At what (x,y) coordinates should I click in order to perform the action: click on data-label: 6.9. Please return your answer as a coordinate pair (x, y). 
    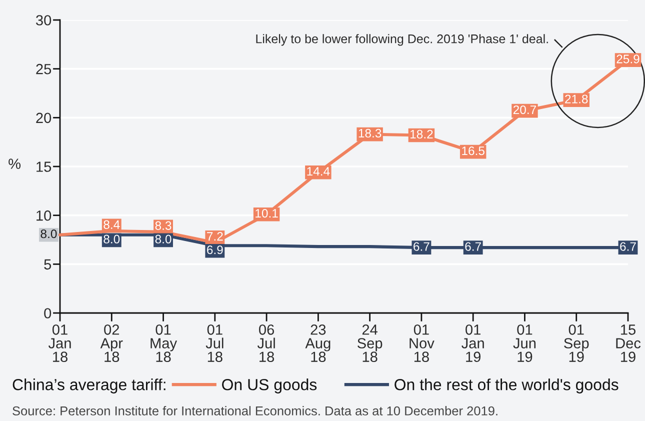
    Looking at the image, I should click on (215, 250).